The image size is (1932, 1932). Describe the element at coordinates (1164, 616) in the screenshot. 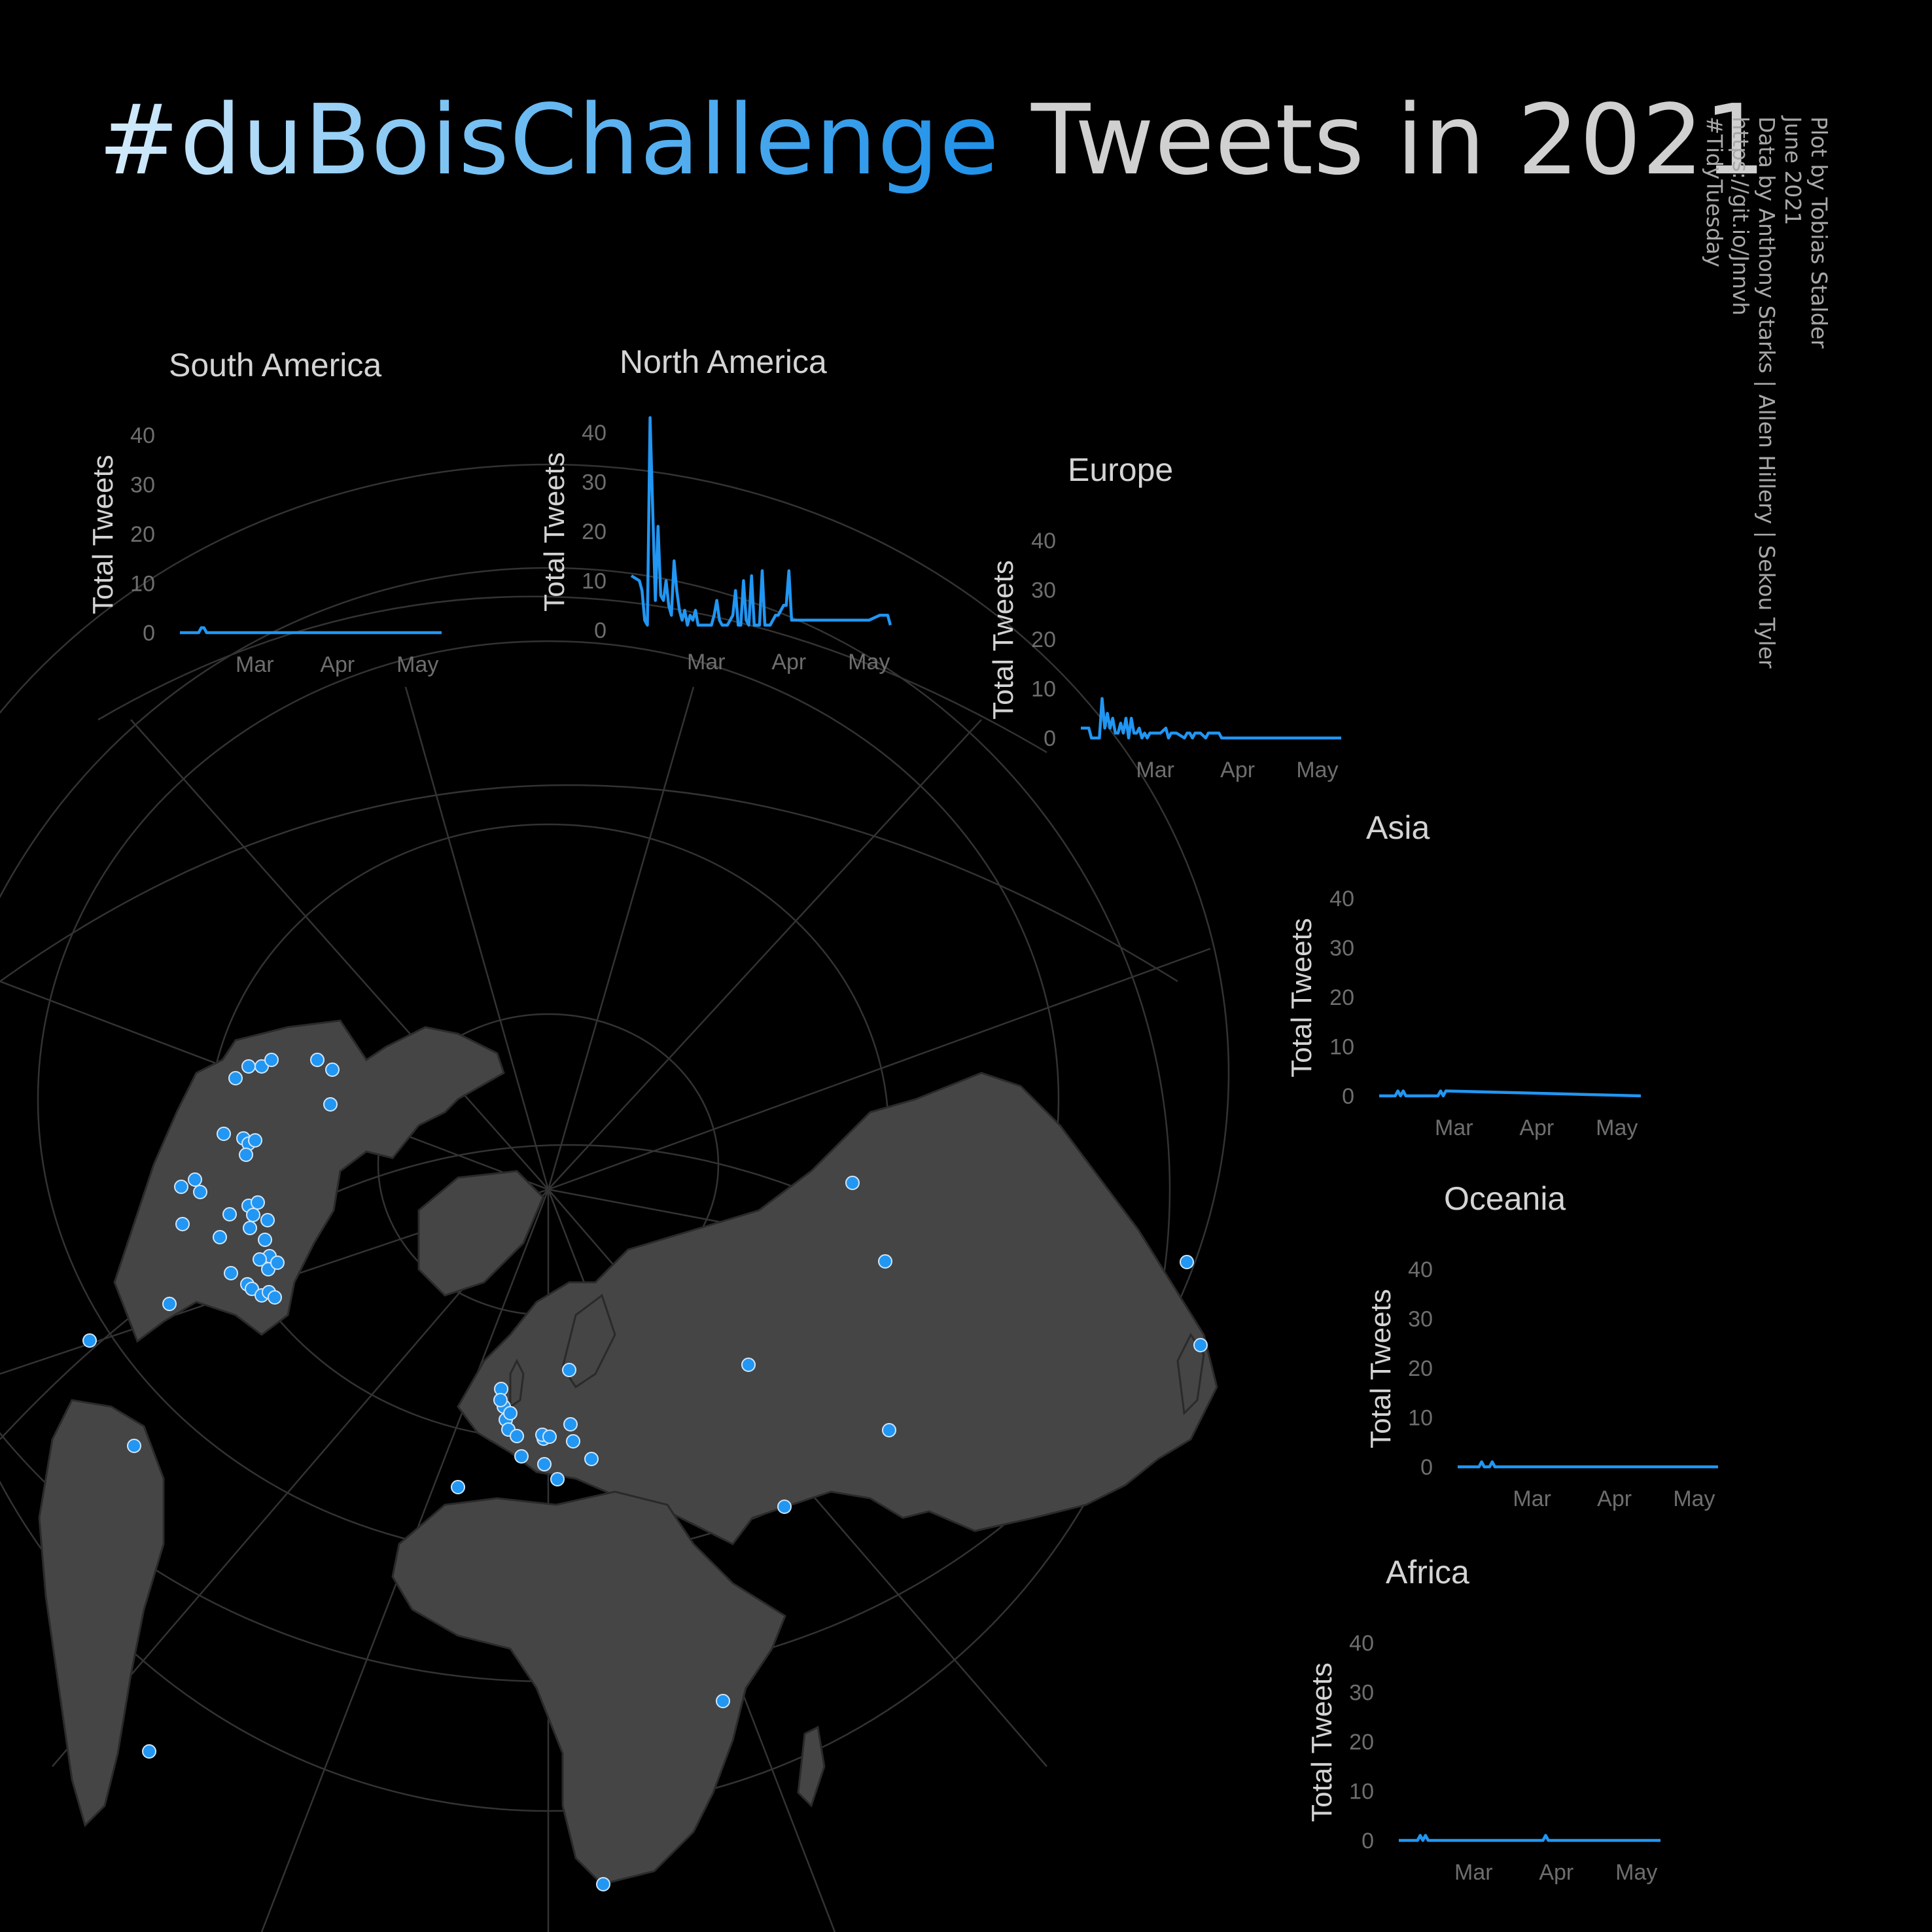

I see `chart-panel-europe: Europe Total Tweets 0 10 20 30 40 Mar Apr May` at that location.